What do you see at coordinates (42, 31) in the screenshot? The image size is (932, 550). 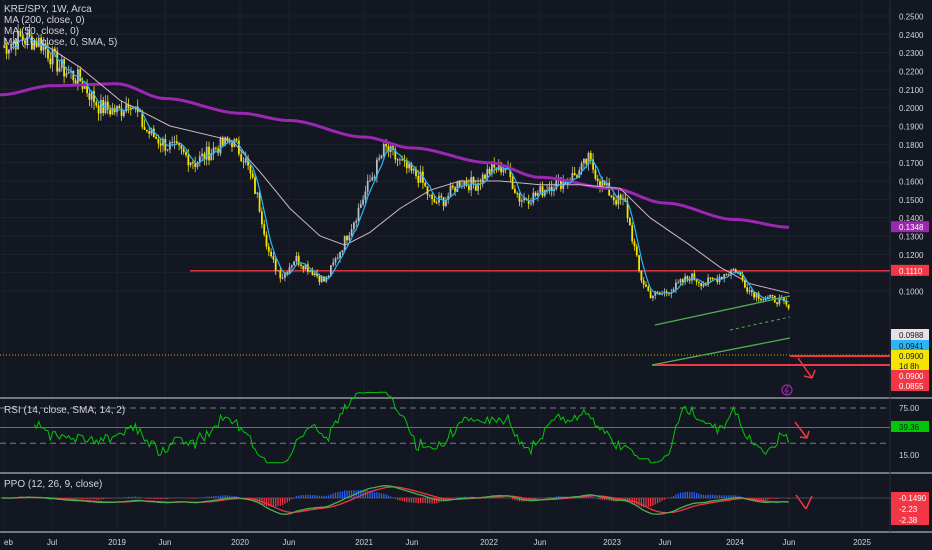 I see `ma50-legend: MA (50, close, 0)` at bounding box center [42, 31].